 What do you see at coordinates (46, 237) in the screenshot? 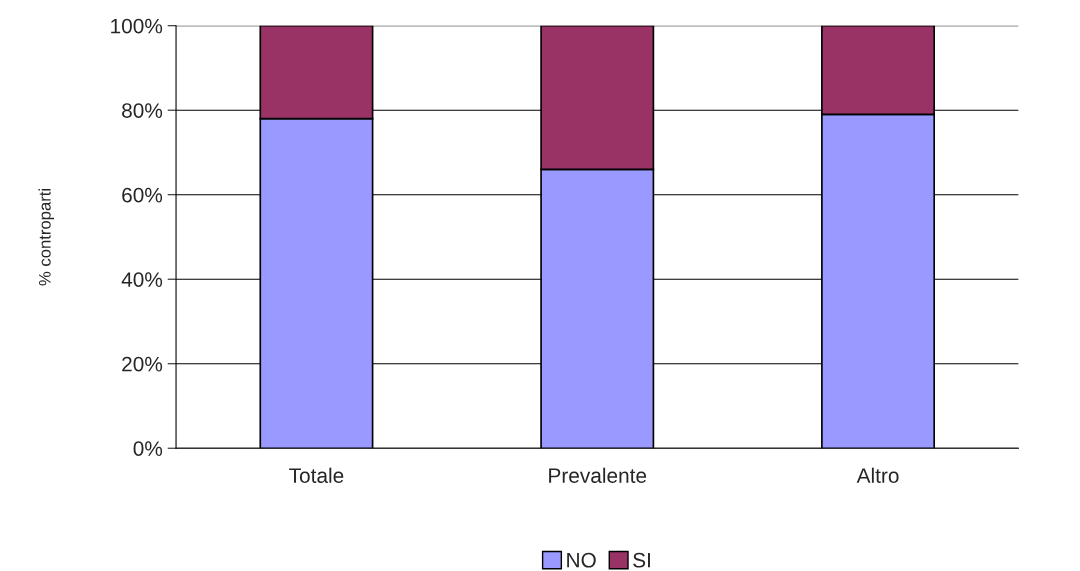
I see `y-axis-title: % controparti` at bounding box center [46, 237].